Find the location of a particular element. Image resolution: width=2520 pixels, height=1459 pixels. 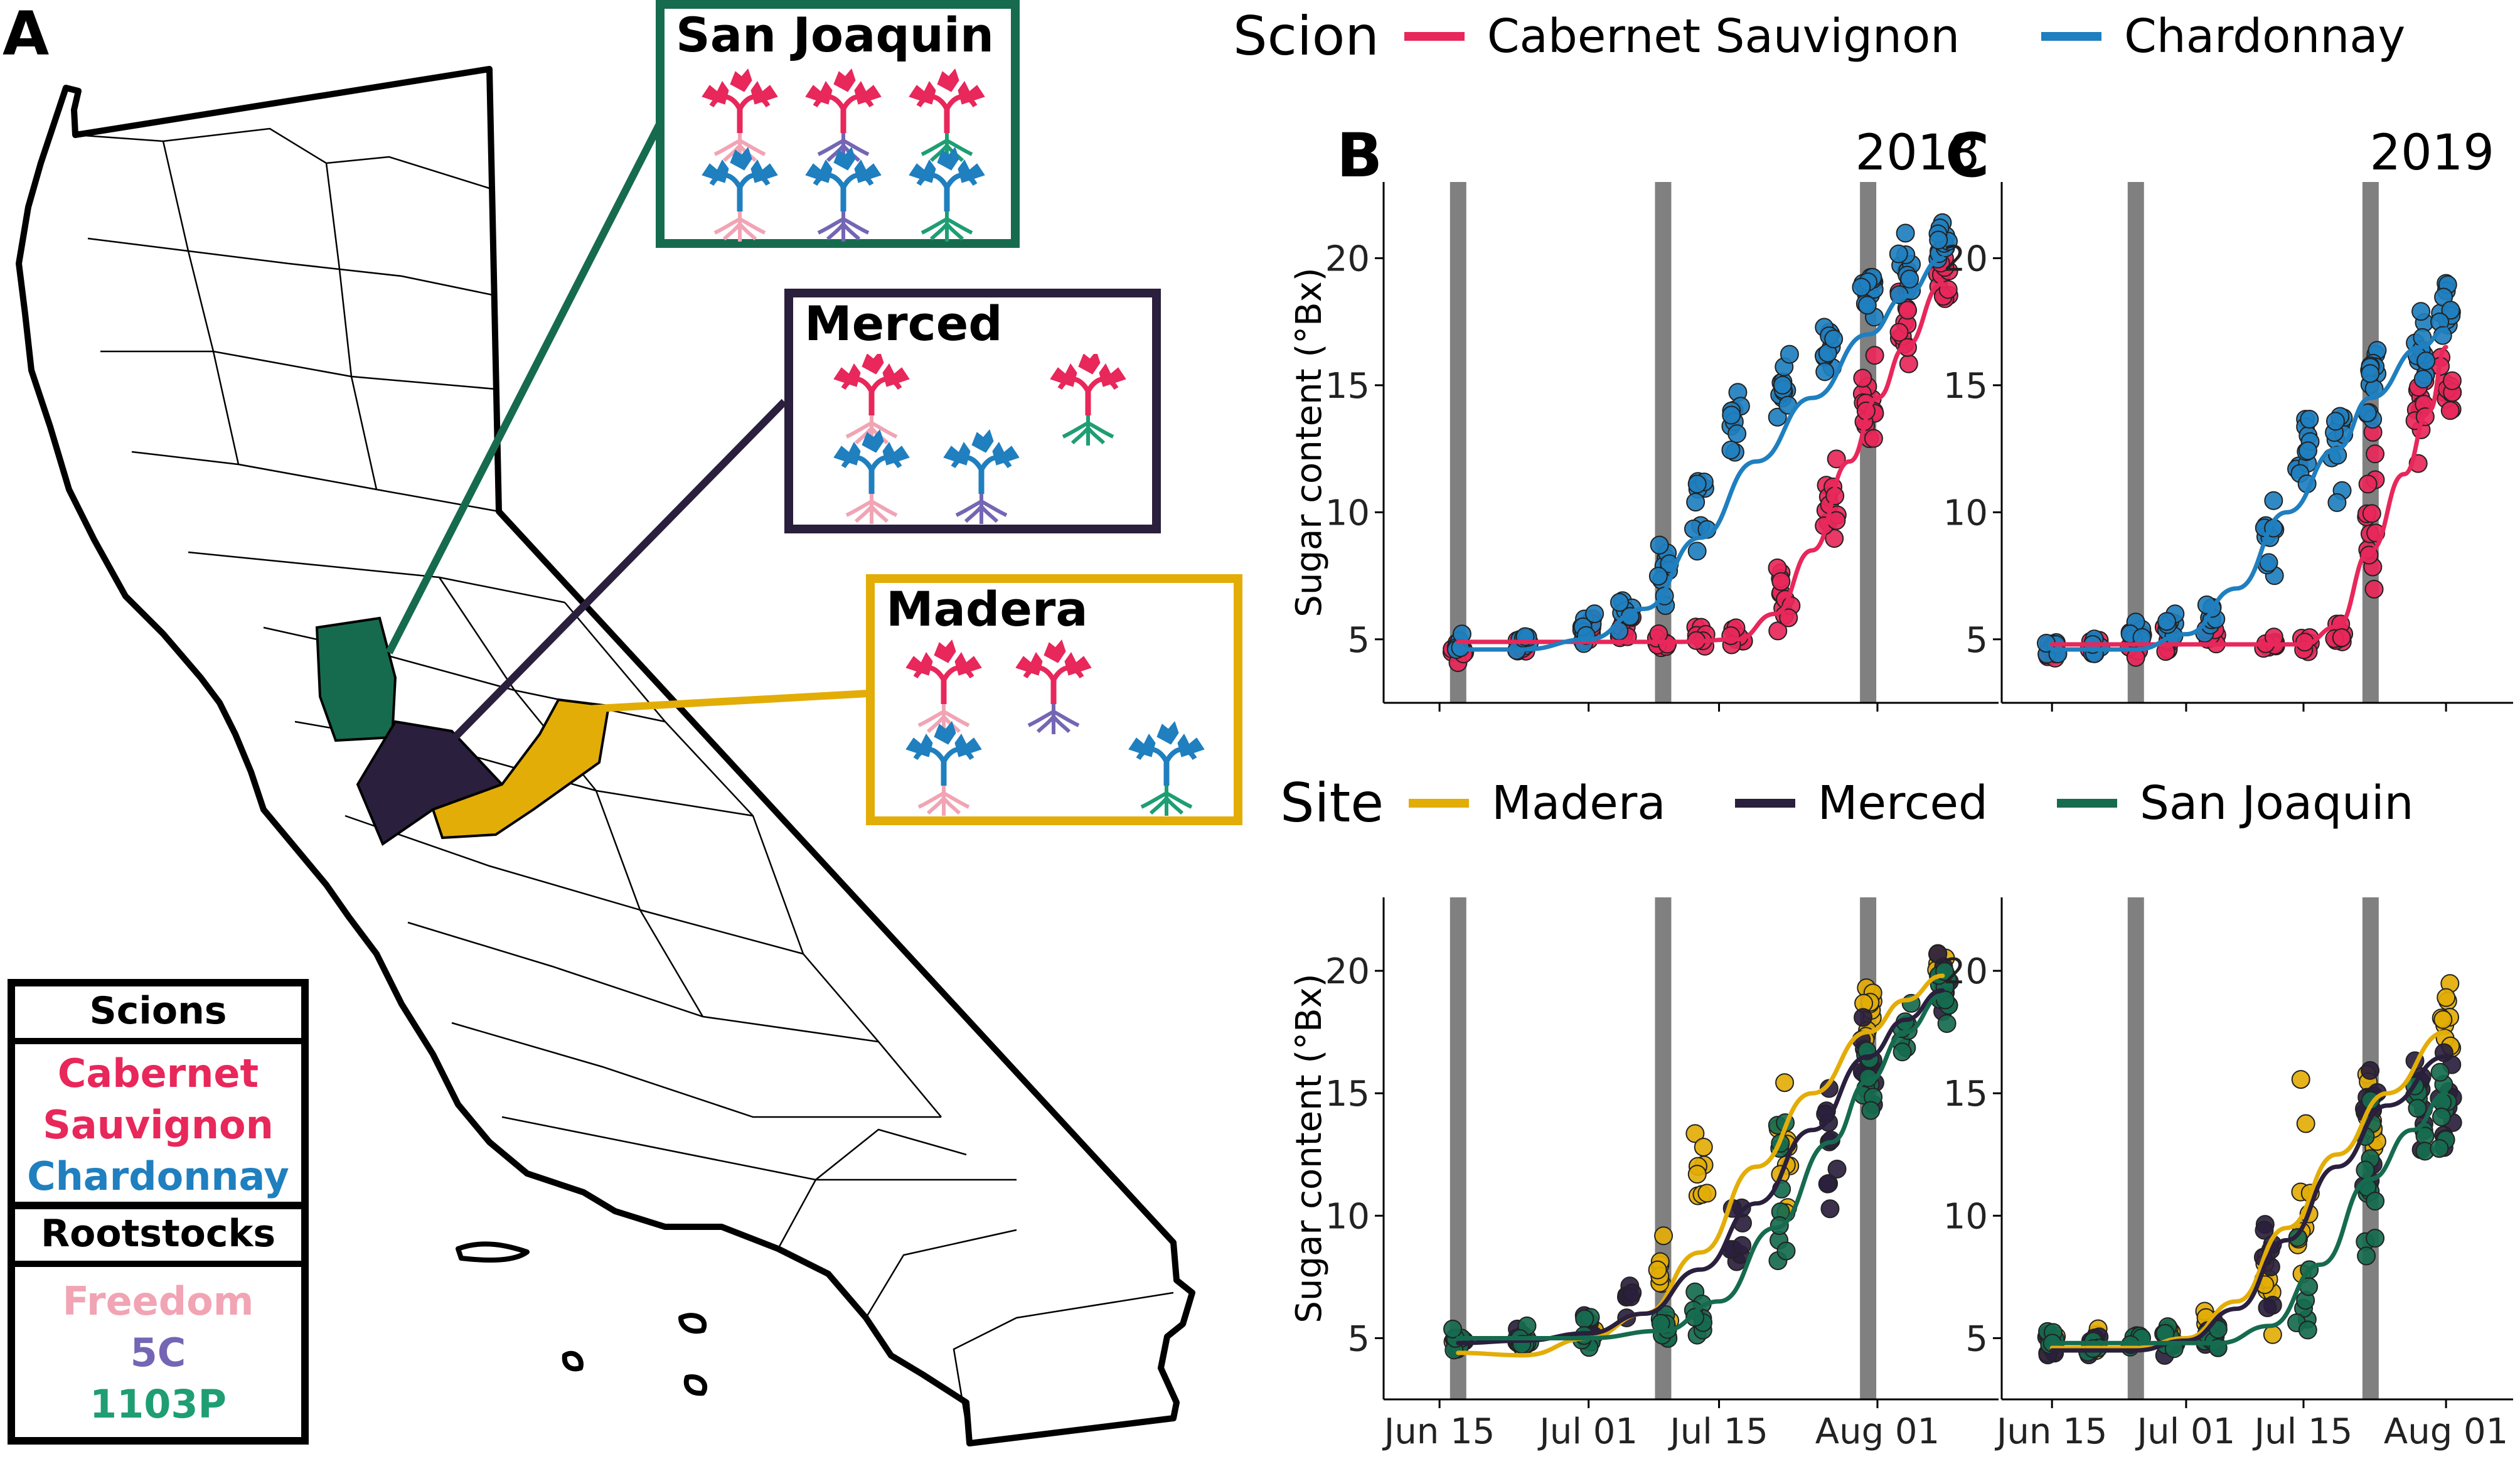

site-box-madera: Madera is located at coordinates (1054, 699).